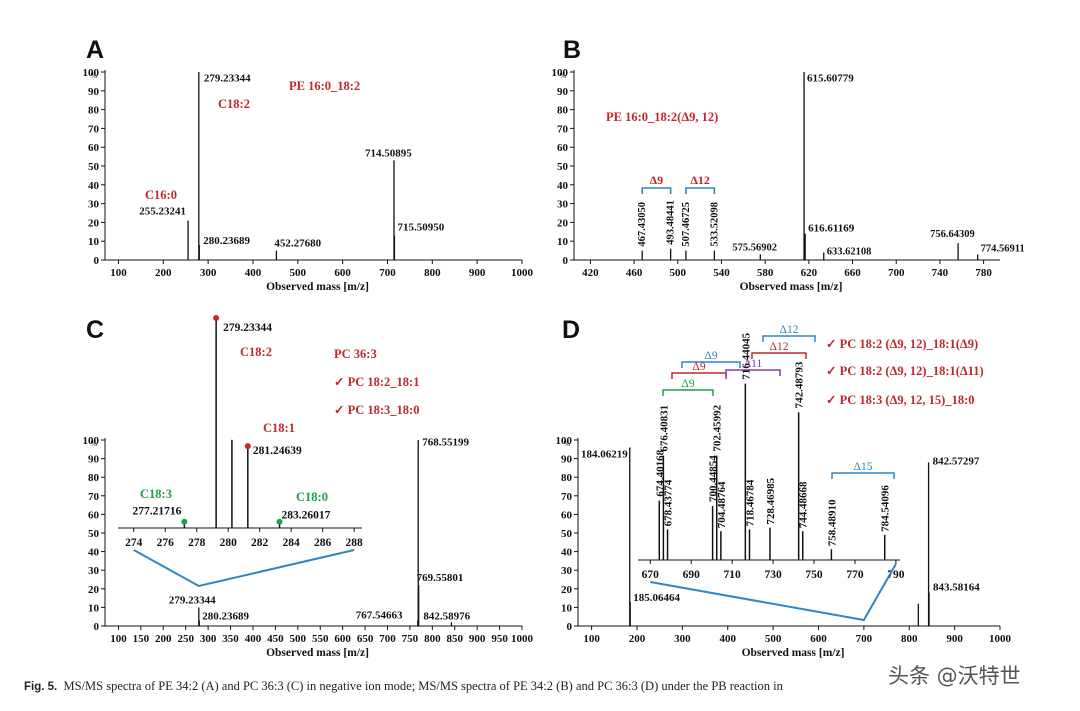 Image resolution: width=1080 pixels, height=711 pixels. I want to click on y-tick-label: 20, so click(563, 223).